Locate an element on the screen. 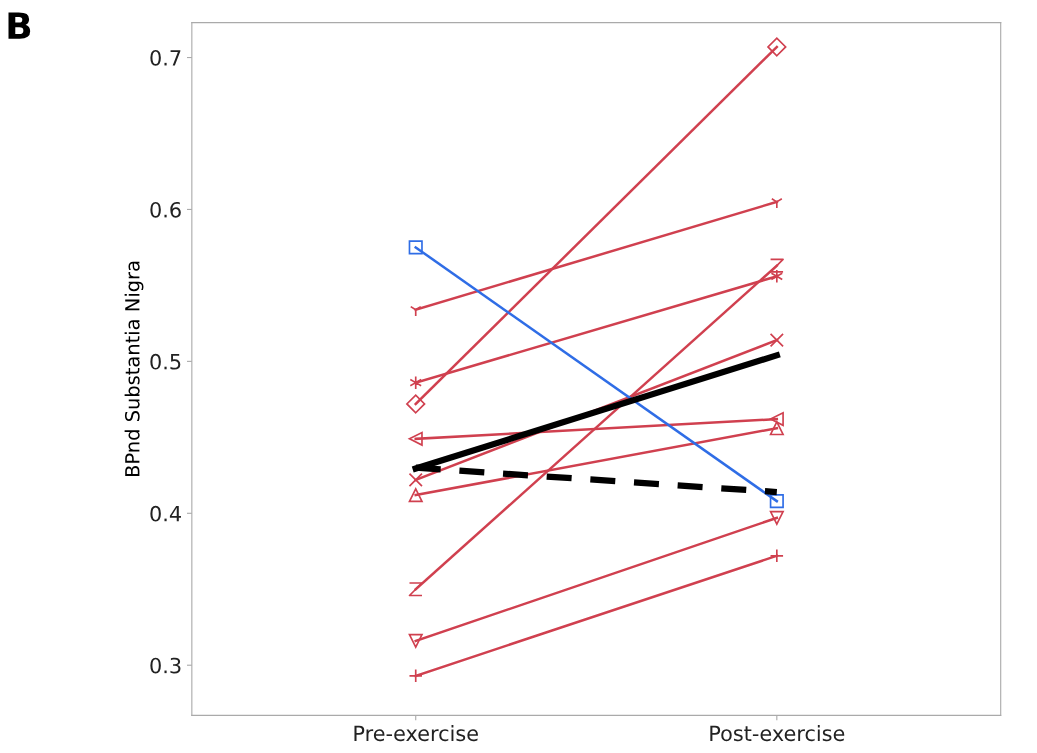 The height and width of the screenshot is (753, 1037). y-tick-label: 0.7 is located at coordinates (165, 57).